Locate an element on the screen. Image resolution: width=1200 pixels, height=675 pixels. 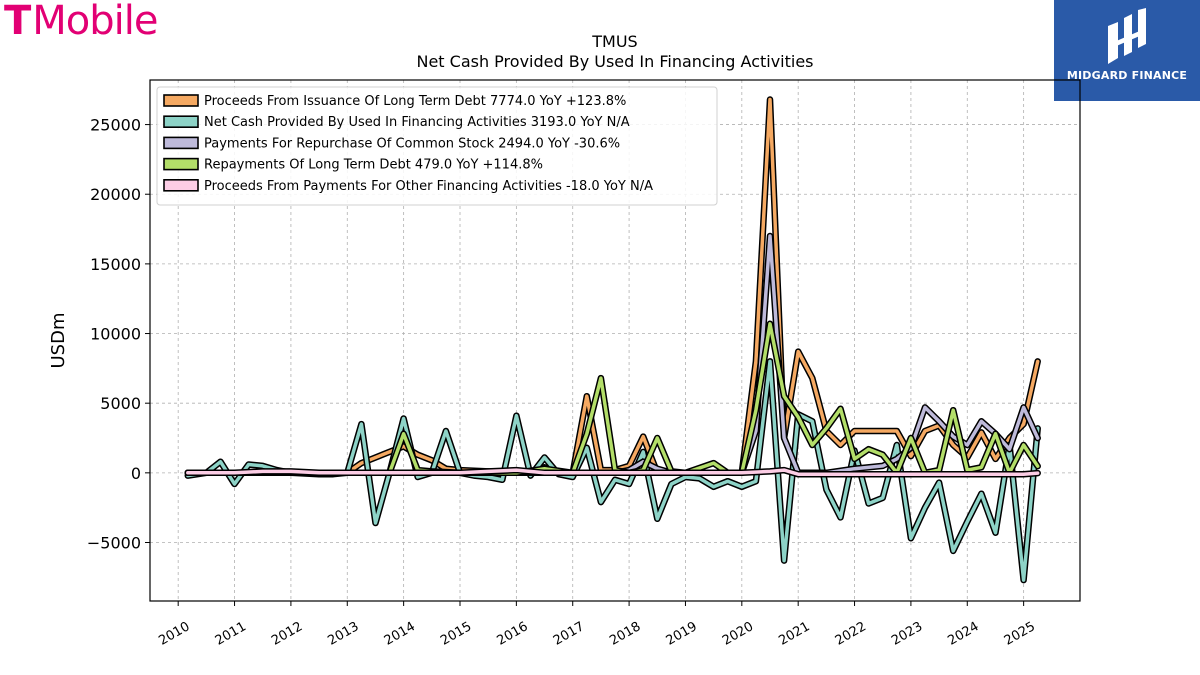
y-tick-label: 10000 is located at coordinates (115, 334).